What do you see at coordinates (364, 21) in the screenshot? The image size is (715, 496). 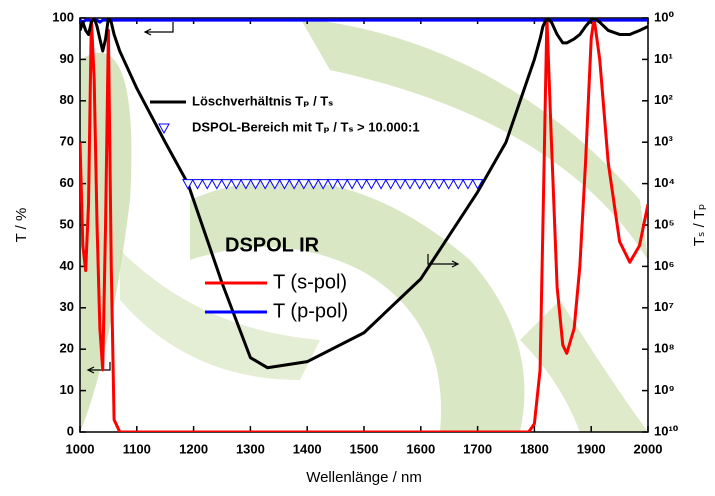 I see `series-line` at bounding box center [364, 21].